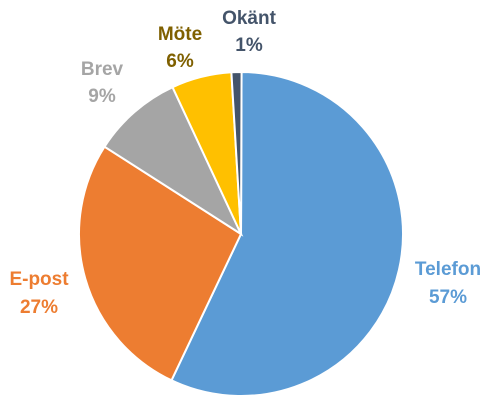 This screenshot has width=496, height=412. I want to click on slice-label-name: Telefon, so click(448, 269).